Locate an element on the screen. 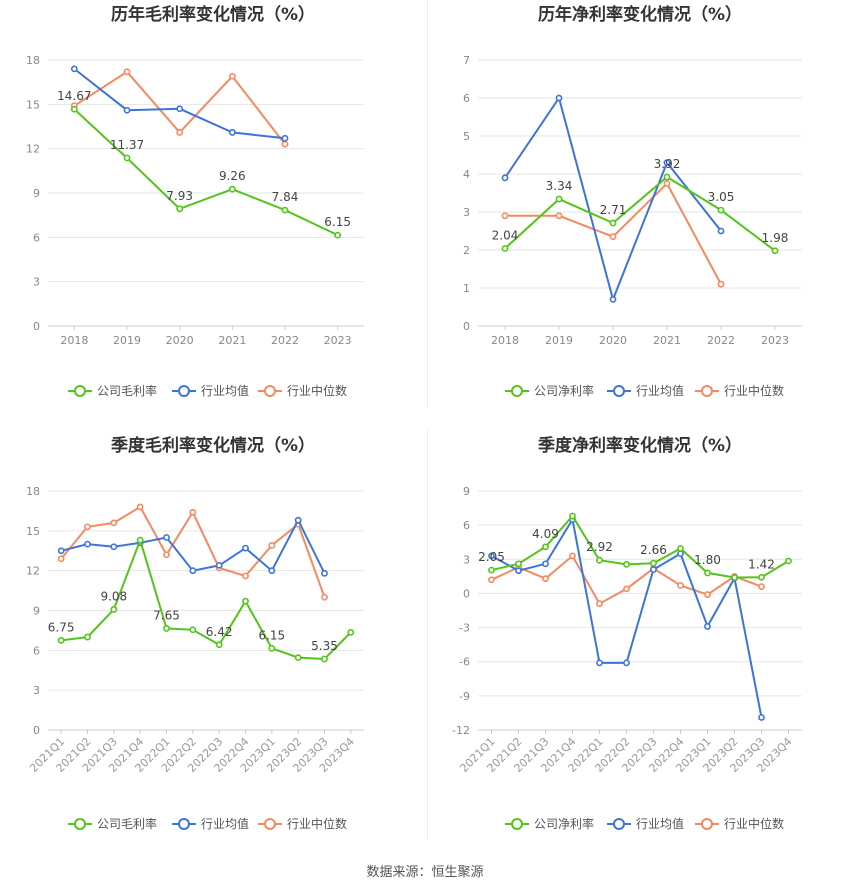 The width and height of the screenshot is (850, 895). y-tick-label: 12 is located at coordinates (33, 149).